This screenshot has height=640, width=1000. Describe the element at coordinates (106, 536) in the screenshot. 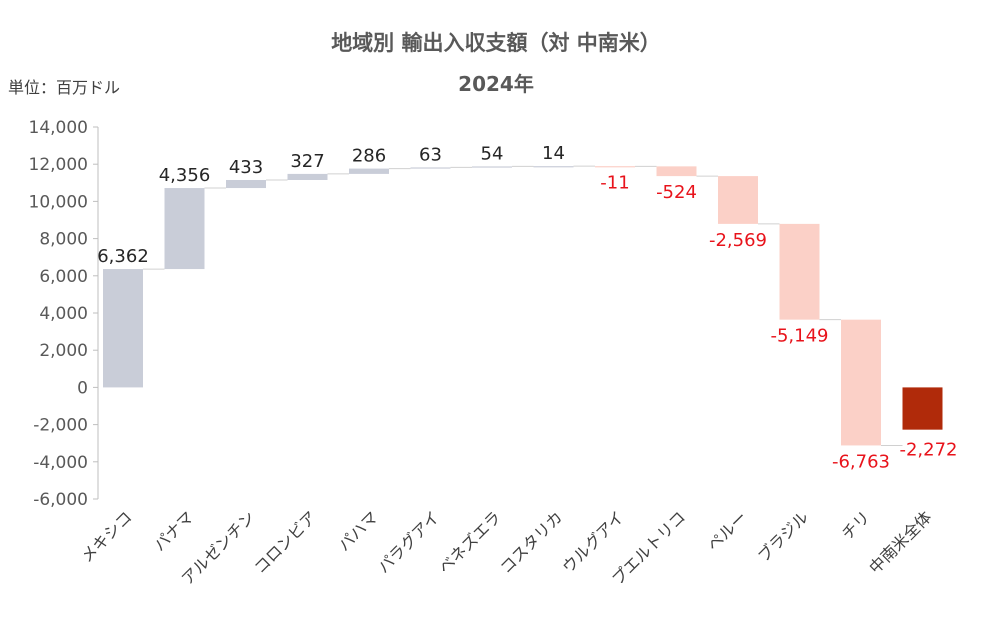

I see `x-tick-label: メキシコ` at that location.